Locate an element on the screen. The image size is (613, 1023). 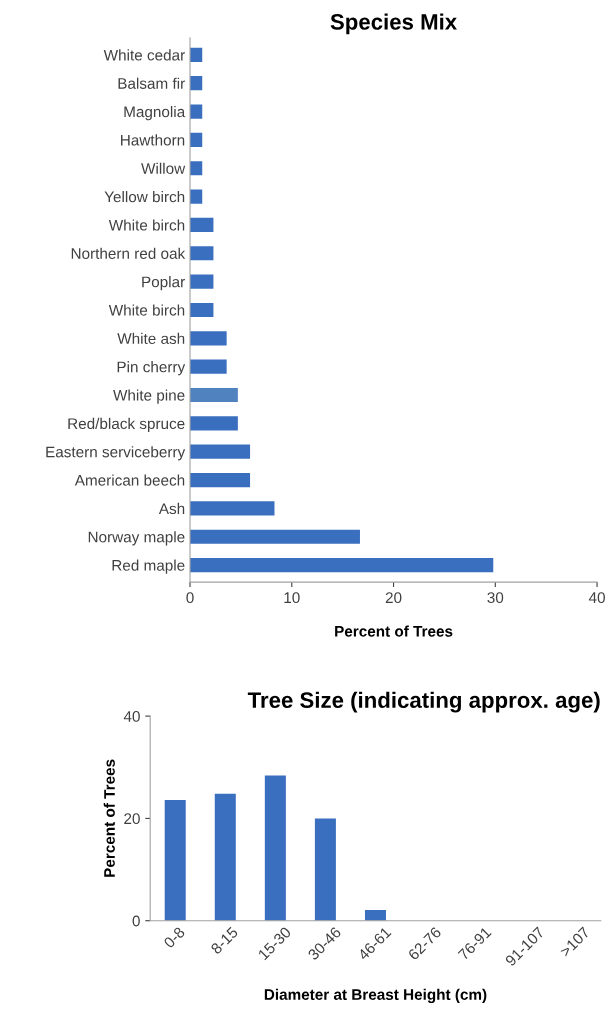
x-axis-title: Diameter at Breast Height (cm) is located at coordinates (375, 996).